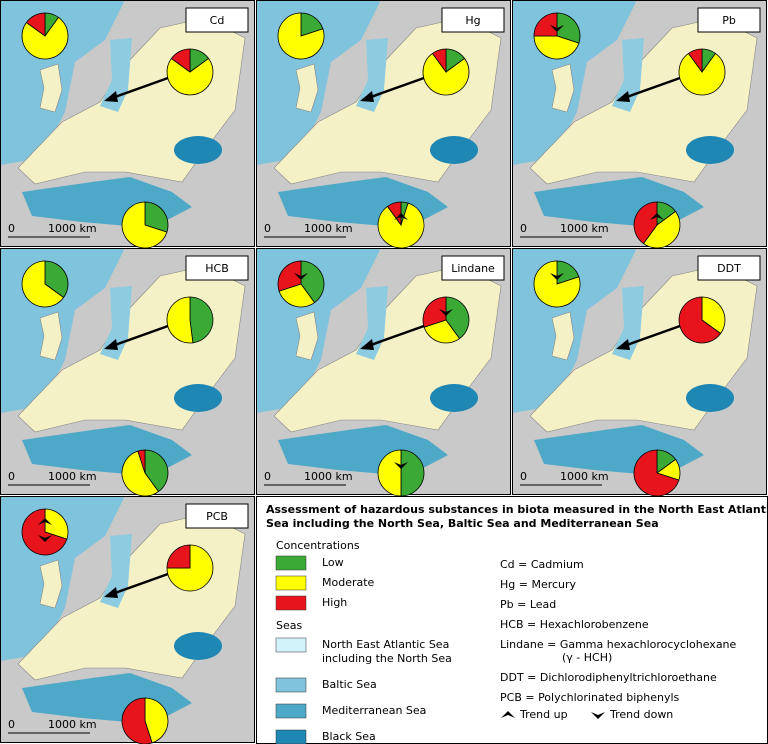 This screenshot has height=744, width=768. I want to click on abbreviation: Pb = Lead, so click(528, 604).